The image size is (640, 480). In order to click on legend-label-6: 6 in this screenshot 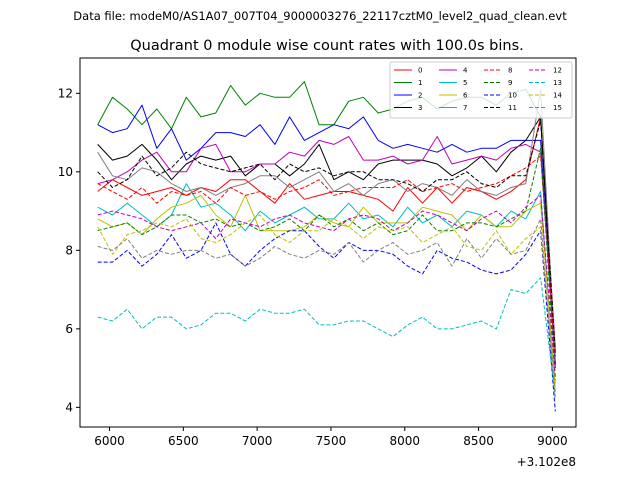, I will do `click(465, 96)`.